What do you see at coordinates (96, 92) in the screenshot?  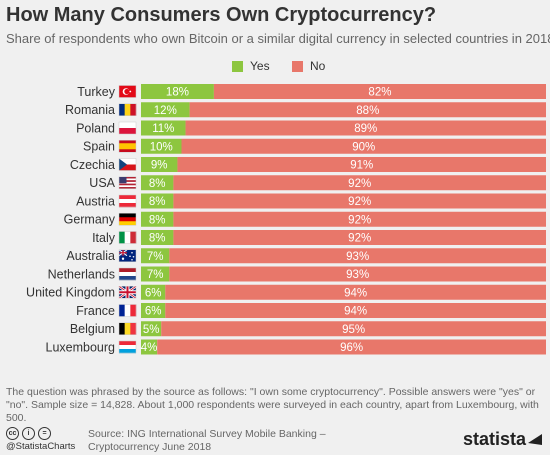 I see `category-label: Turkey` at bounding box center [96, 92].